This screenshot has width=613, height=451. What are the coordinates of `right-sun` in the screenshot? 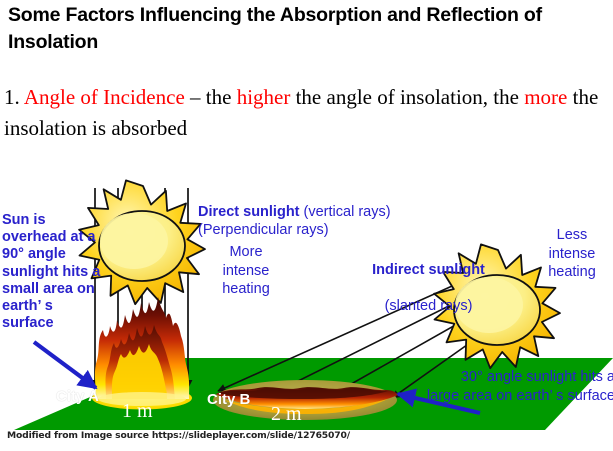 It's located at (497, 306).